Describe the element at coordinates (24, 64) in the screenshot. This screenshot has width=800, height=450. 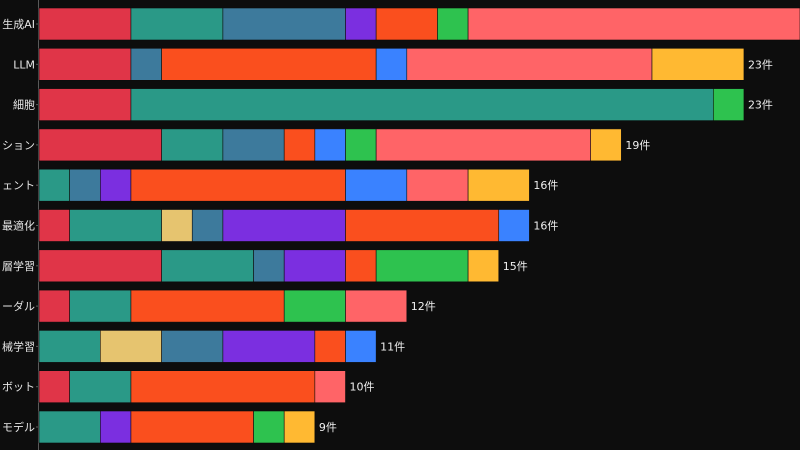
I see `category-label: LLM` at that location.